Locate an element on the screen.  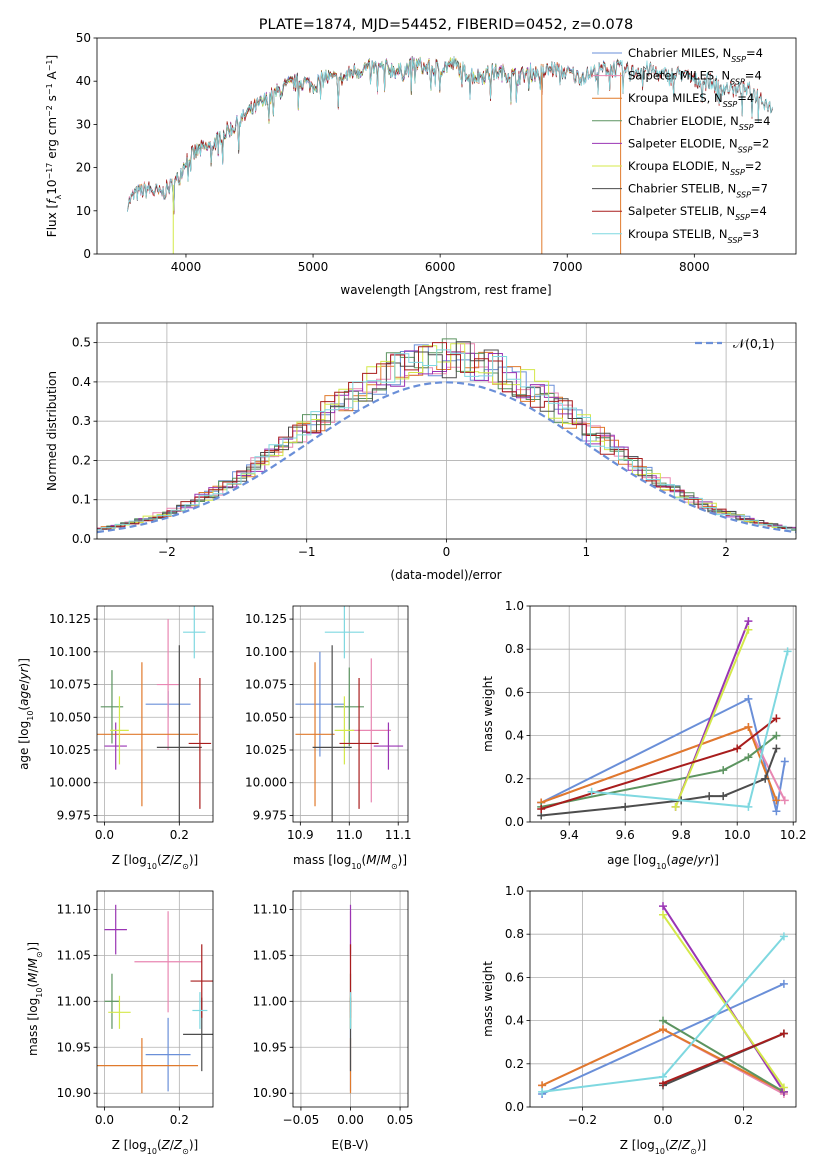
plot-weight_vs_Z: −0.2 0.0 0.2 0.0 0.2 0.4 0.6 0.8 1.0 is located at coordinates (651, 1005).